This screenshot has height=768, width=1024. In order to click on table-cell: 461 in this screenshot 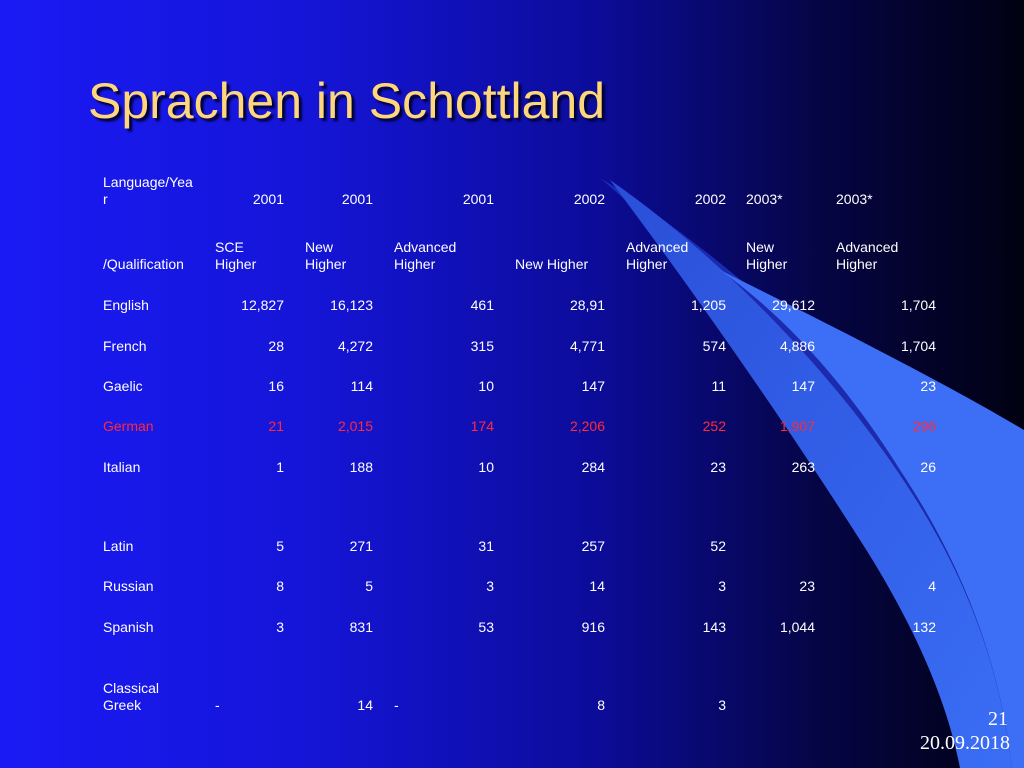, I will do `click(482, 305)`.